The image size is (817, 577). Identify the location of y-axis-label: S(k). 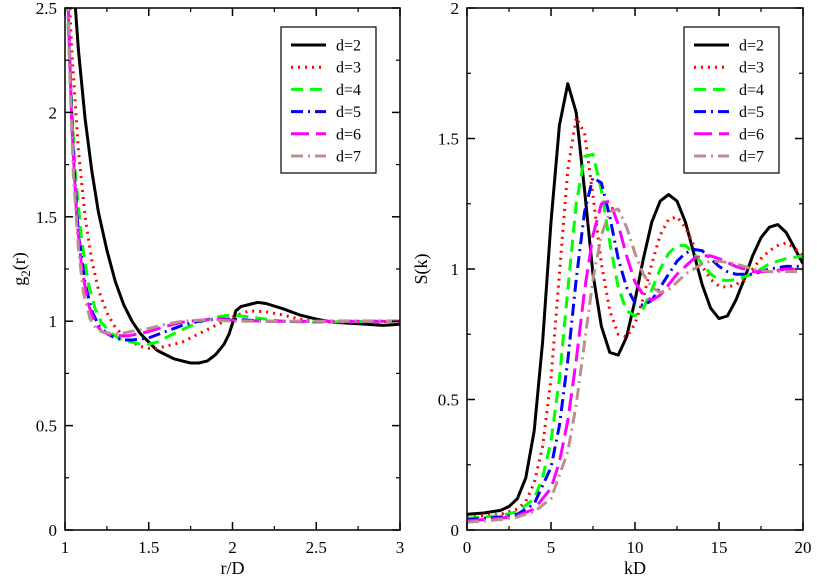
(421, 268).